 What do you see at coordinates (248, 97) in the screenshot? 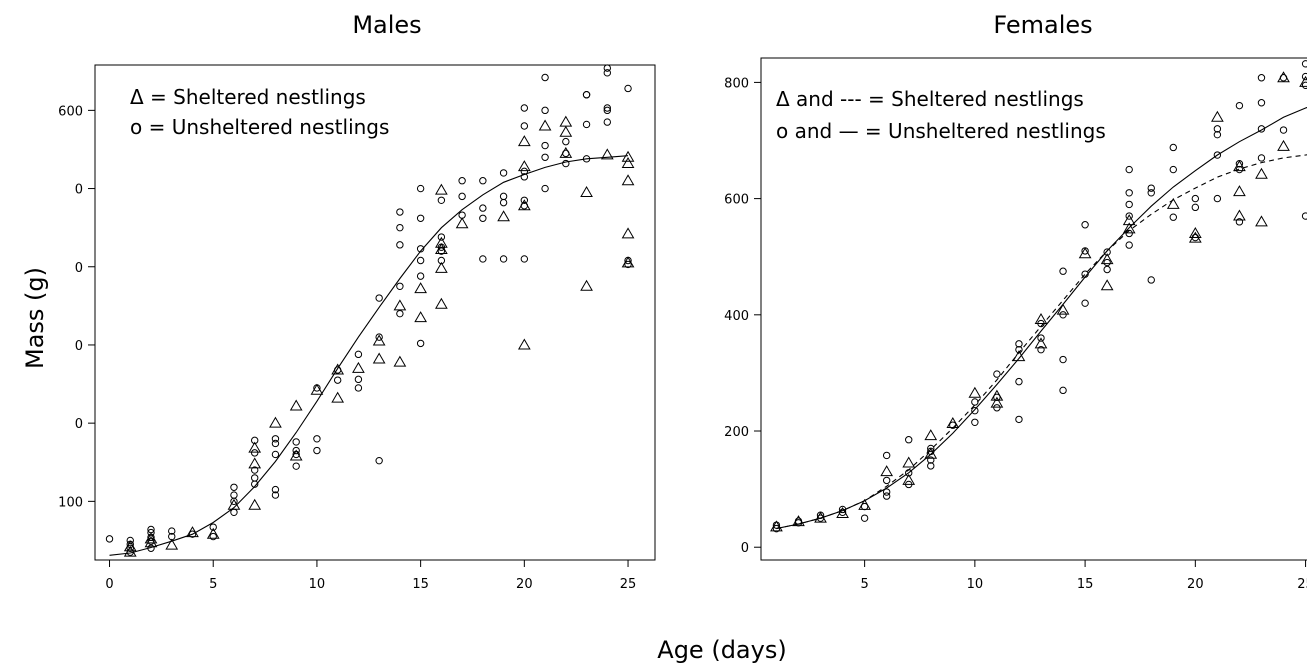
I see `legend-sheltered-males: Δ = Sheltered nestlings` at bounding box center [248, 97].